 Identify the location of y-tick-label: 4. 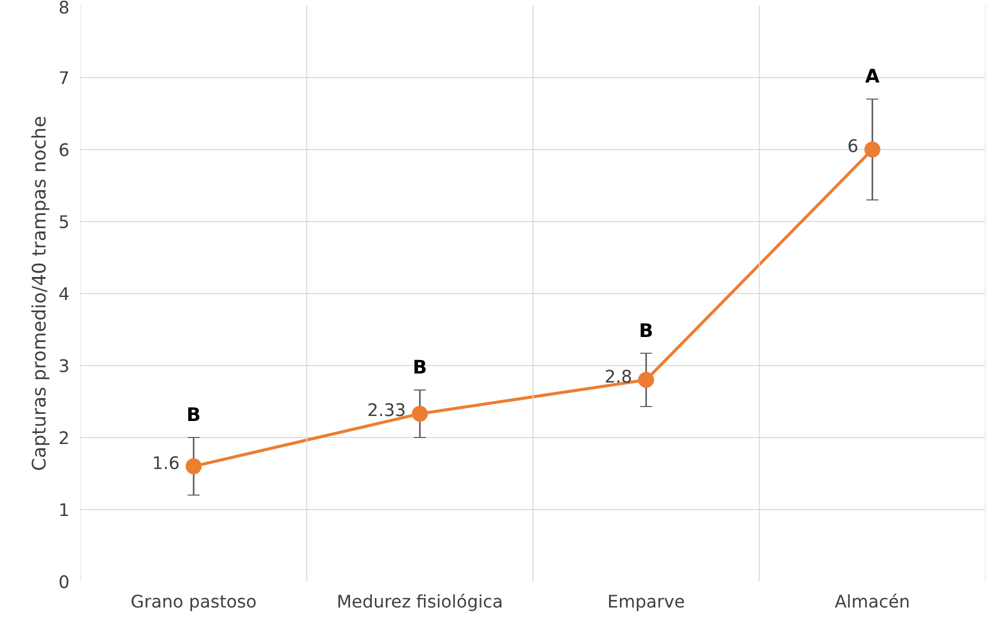
(64, 295).